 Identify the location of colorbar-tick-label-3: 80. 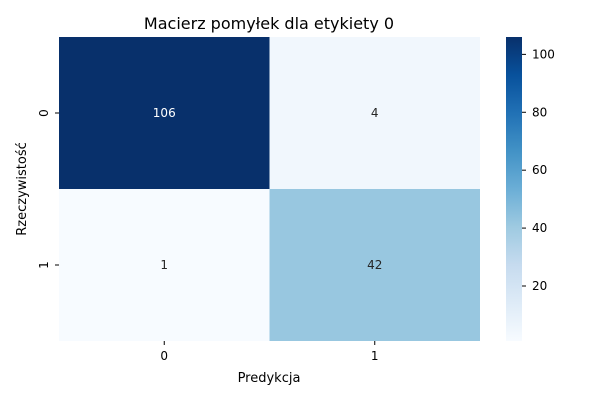
(539, 112).